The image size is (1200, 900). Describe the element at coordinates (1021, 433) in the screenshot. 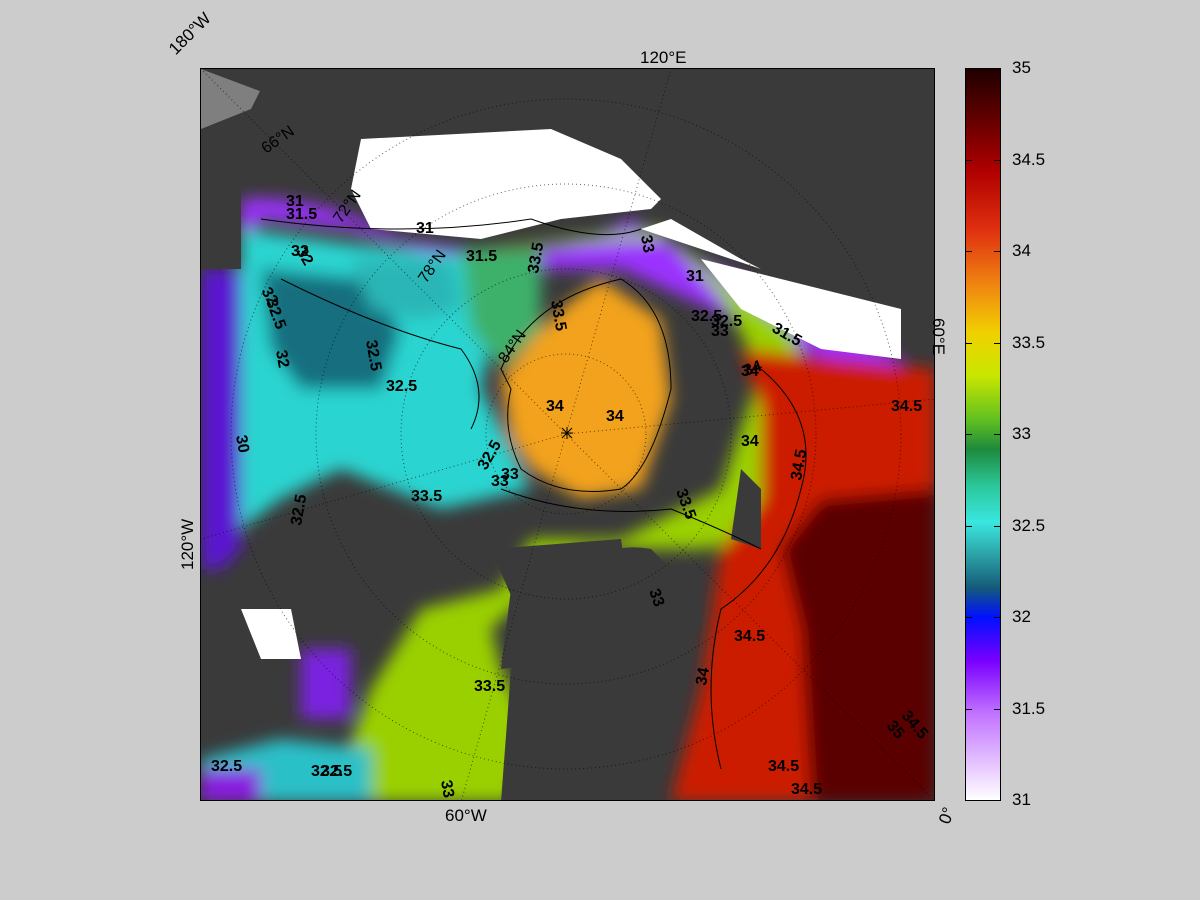

I see `colorbar-tick-label: 33` at that location.